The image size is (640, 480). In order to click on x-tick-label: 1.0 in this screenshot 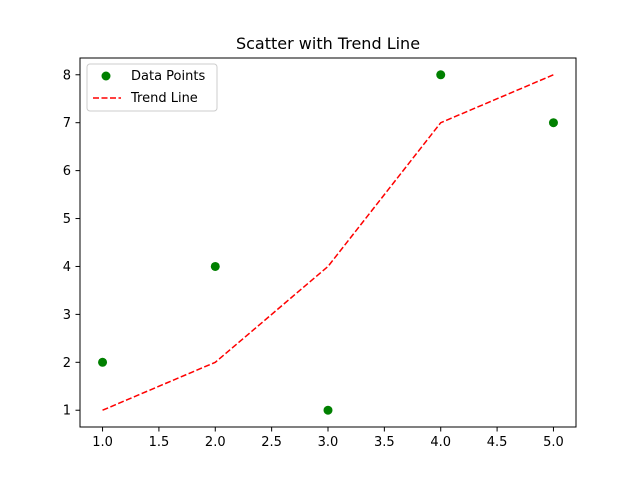, I will do `click(102, 442)`.